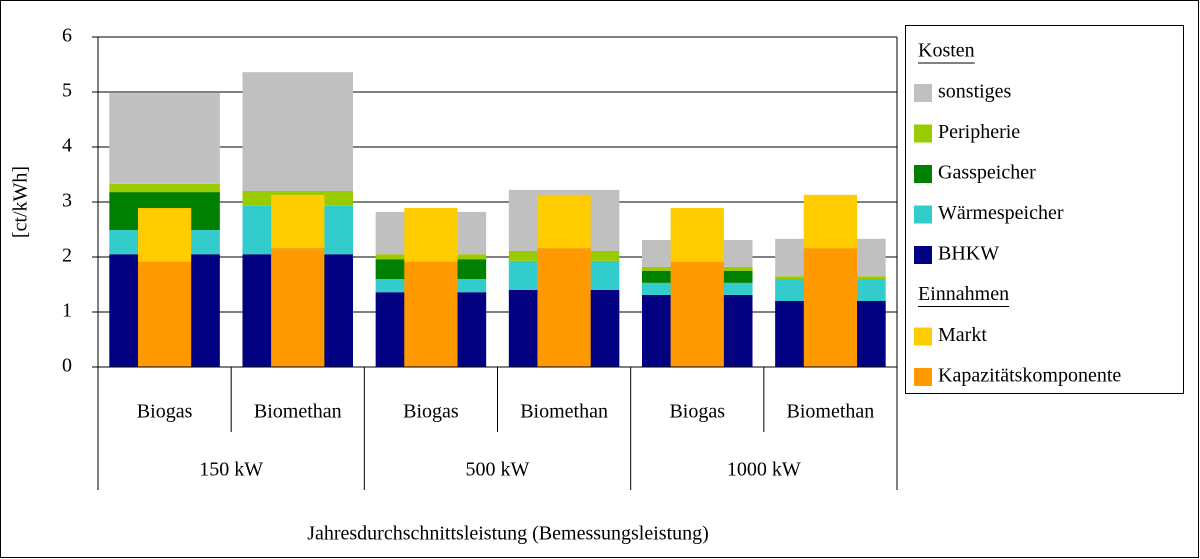  I want to click on legend-label: Markt, so click(962, 335).